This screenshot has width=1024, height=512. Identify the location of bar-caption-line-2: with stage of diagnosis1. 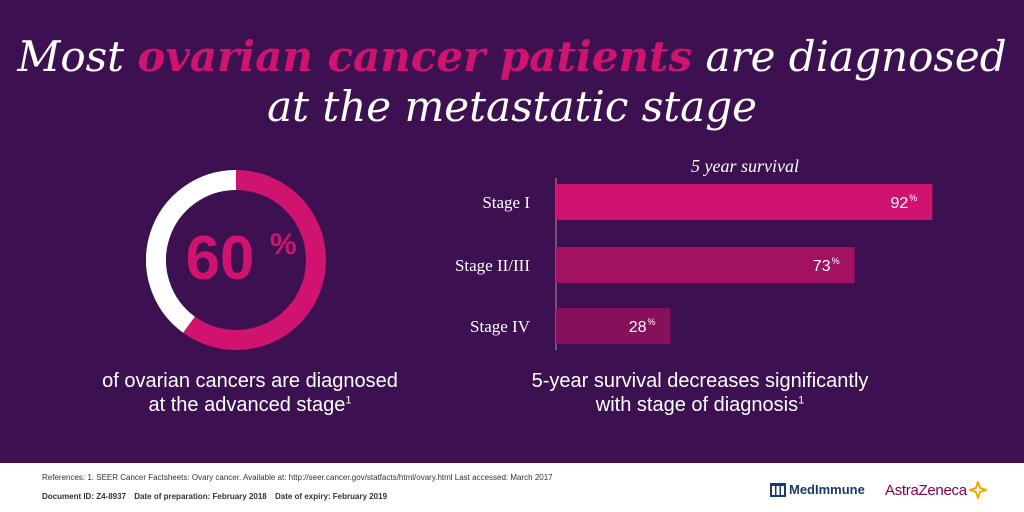
(700, 405).